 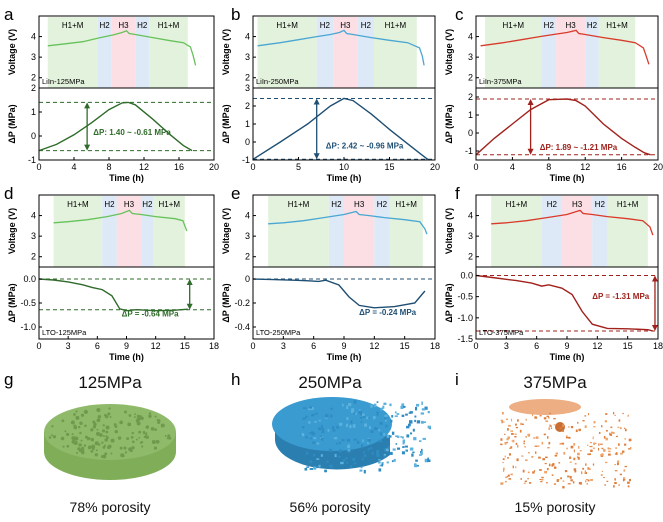 What do you see at coordinates (469, 151) in the screenshot?
I see `y-tick-label: -1` at bounding box center [469, 151].